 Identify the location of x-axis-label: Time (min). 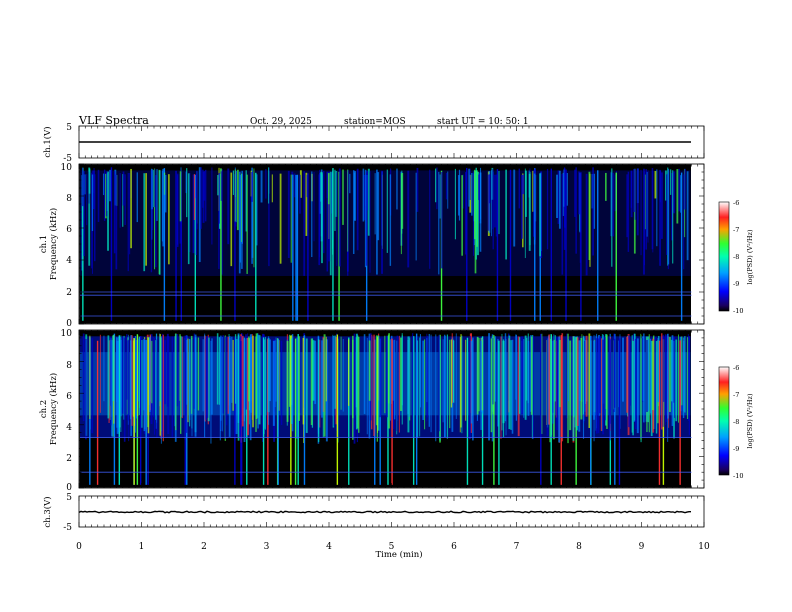
(398, 554).